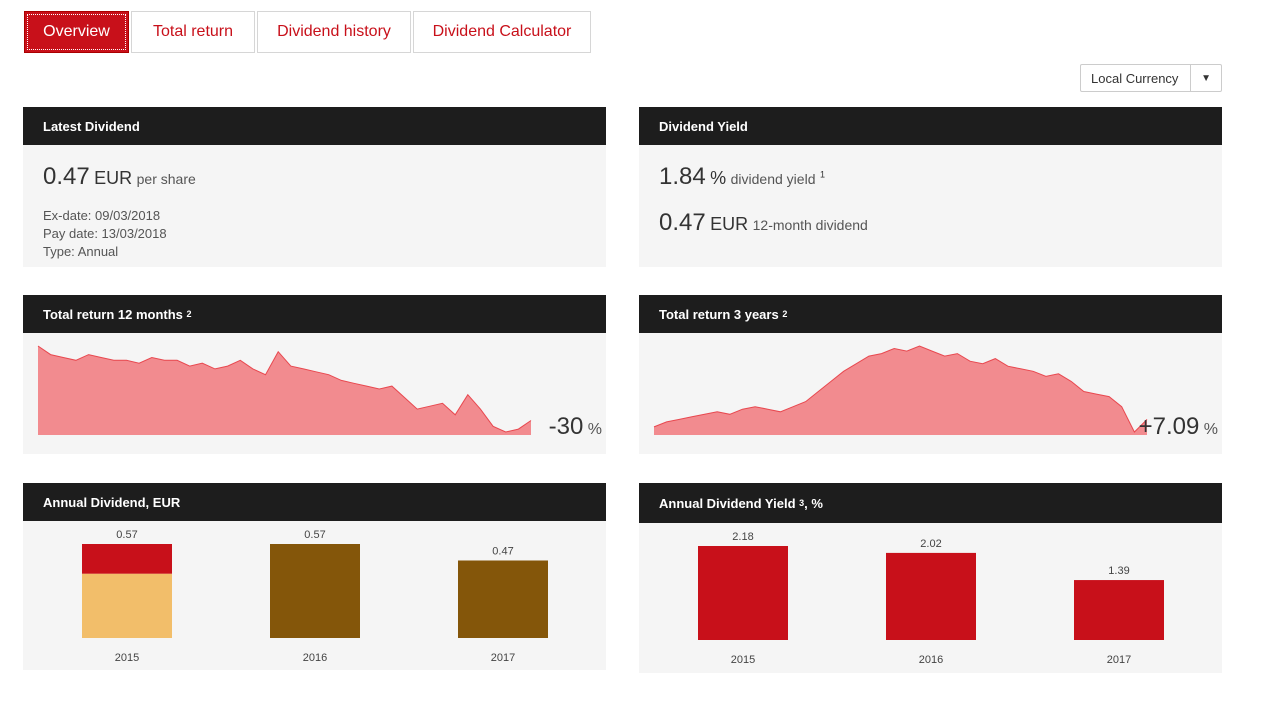 The image size is (1276, 703). I want to click on panel-title: Total return 12 months 2, so click(314, 314).